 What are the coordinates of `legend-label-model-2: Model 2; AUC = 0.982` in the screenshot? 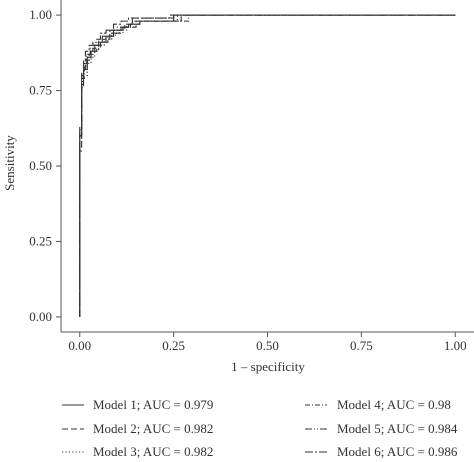 It's located at (153, 428).